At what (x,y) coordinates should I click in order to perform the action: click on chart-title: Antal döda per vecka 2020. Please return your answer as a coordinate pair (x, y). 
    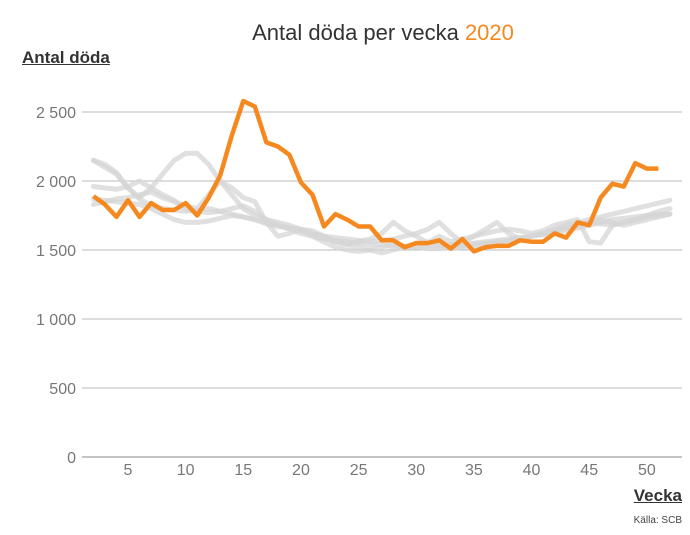
    Looking at the image, I should click on (345, 33).